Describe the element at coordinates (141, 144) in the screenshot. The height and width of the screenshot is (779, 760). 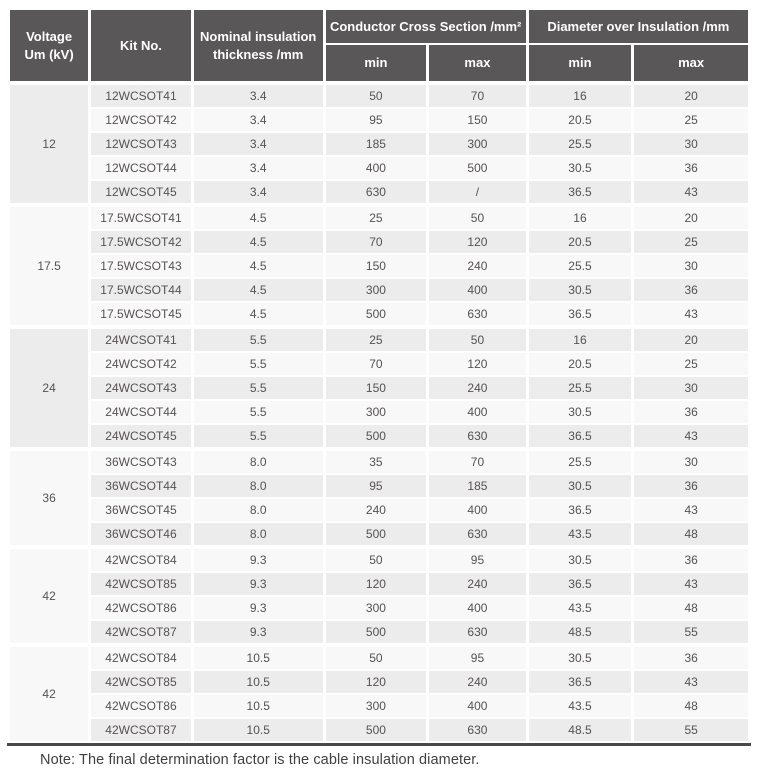
I see `kit-no-cell: 12WCSOT43` at that location.